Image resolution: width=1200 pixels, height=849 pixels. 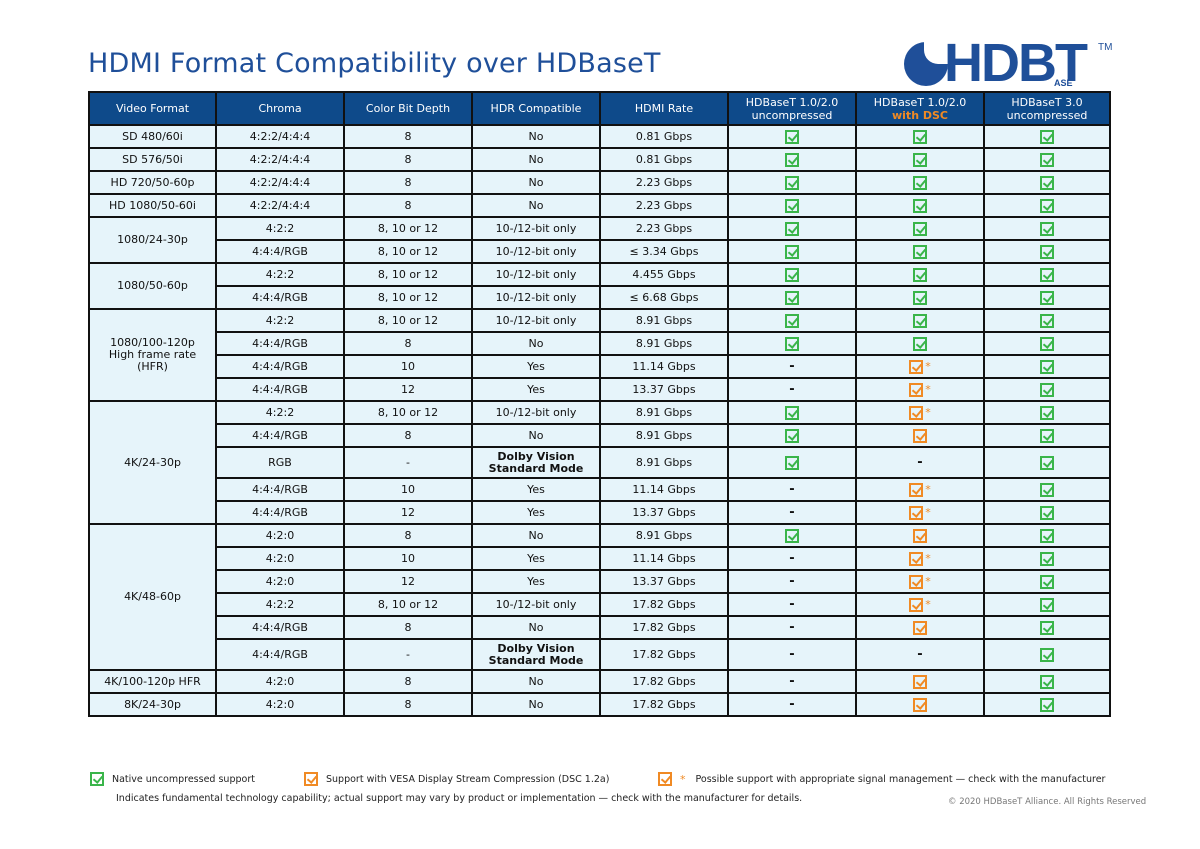 I want to click on logo-text: HDBT, so click(x=1016, y=63).